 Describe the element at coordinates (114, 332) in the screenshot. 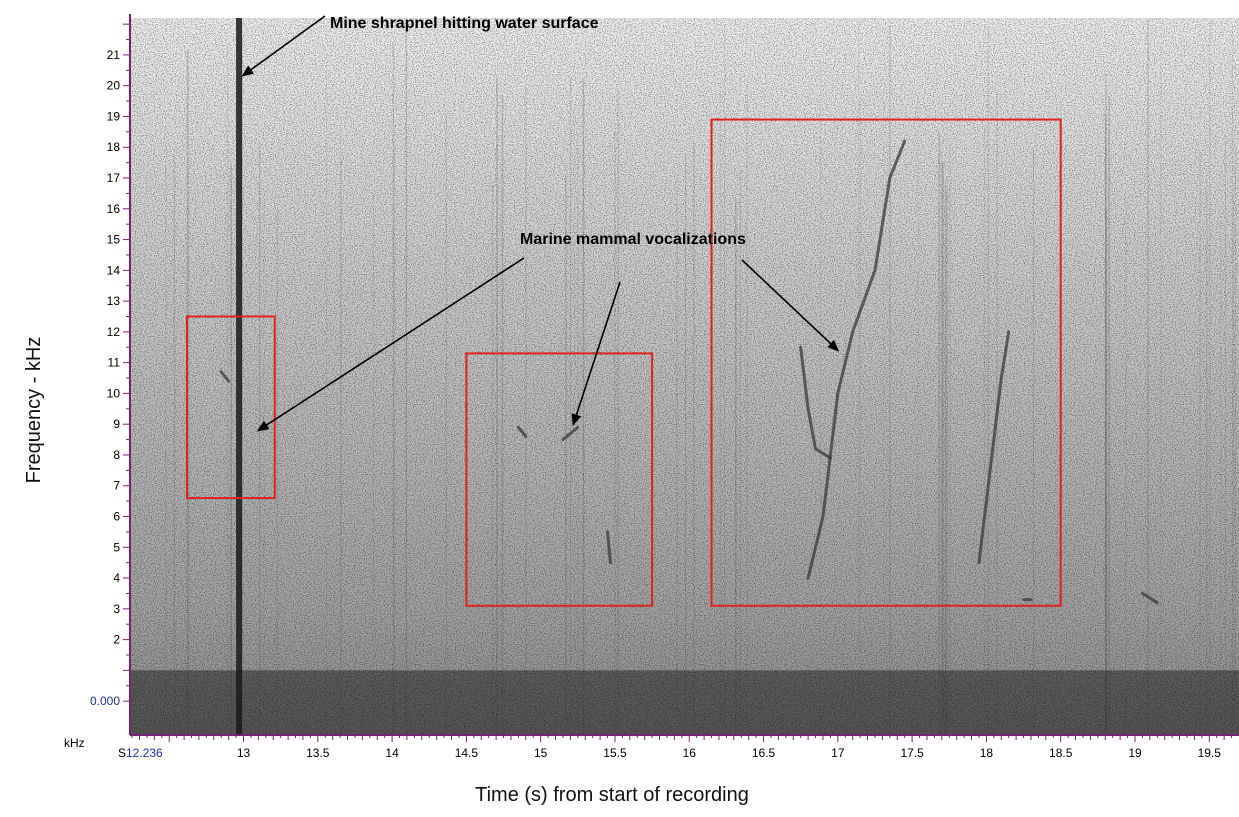

I see `y-tick-label: 12` at that location.